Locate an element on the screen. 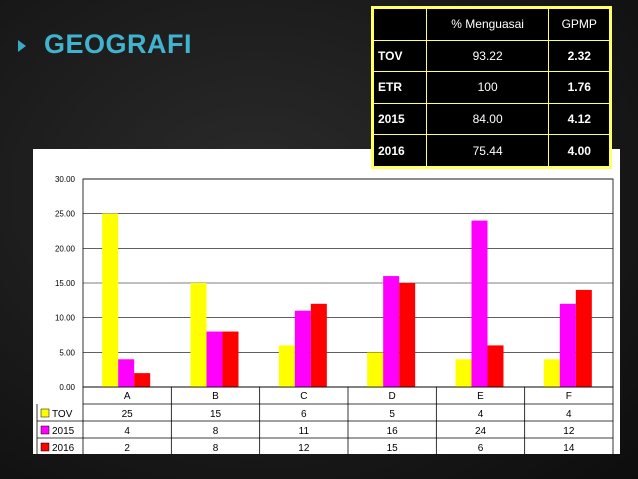  stats-row-menguasai: 100 is located at coordinates (487, 87).